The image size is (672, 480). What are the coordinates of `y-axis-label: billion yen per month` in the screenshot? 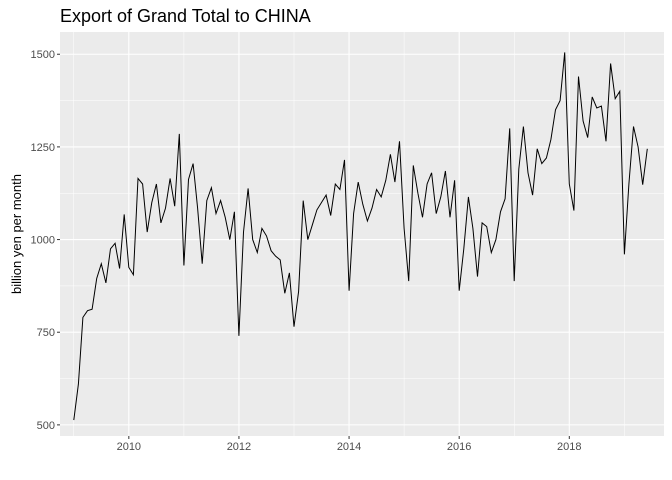 It's located at (16, 234).